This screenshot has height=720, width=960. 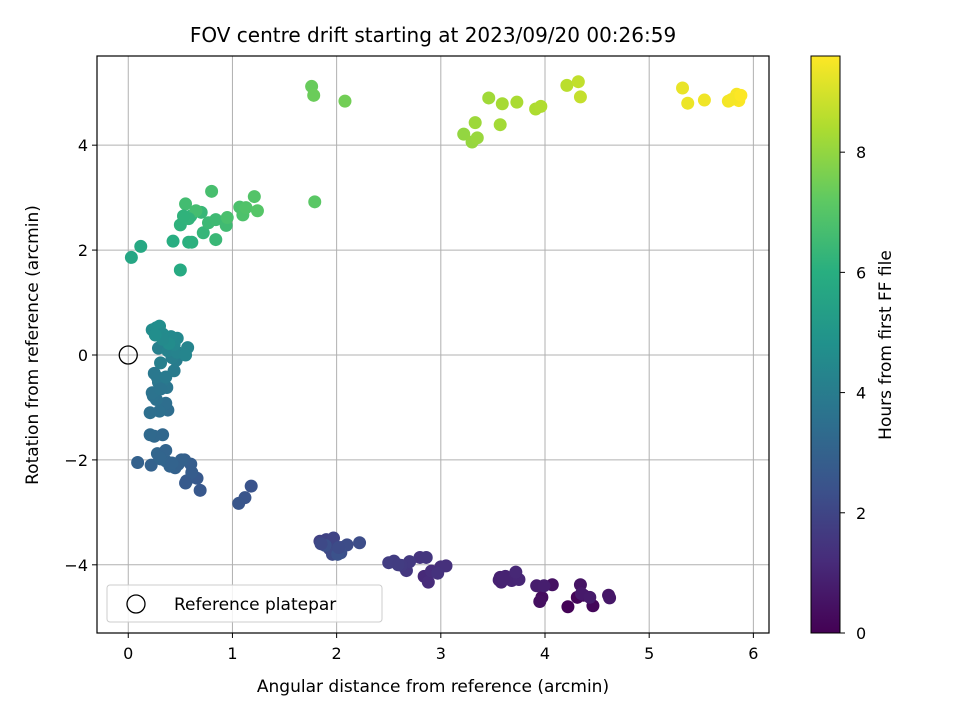 What do you see at coordinates (649, 653) in the screenshot?
I see `x-tick-label: 5` at bounding box center [649, 653].